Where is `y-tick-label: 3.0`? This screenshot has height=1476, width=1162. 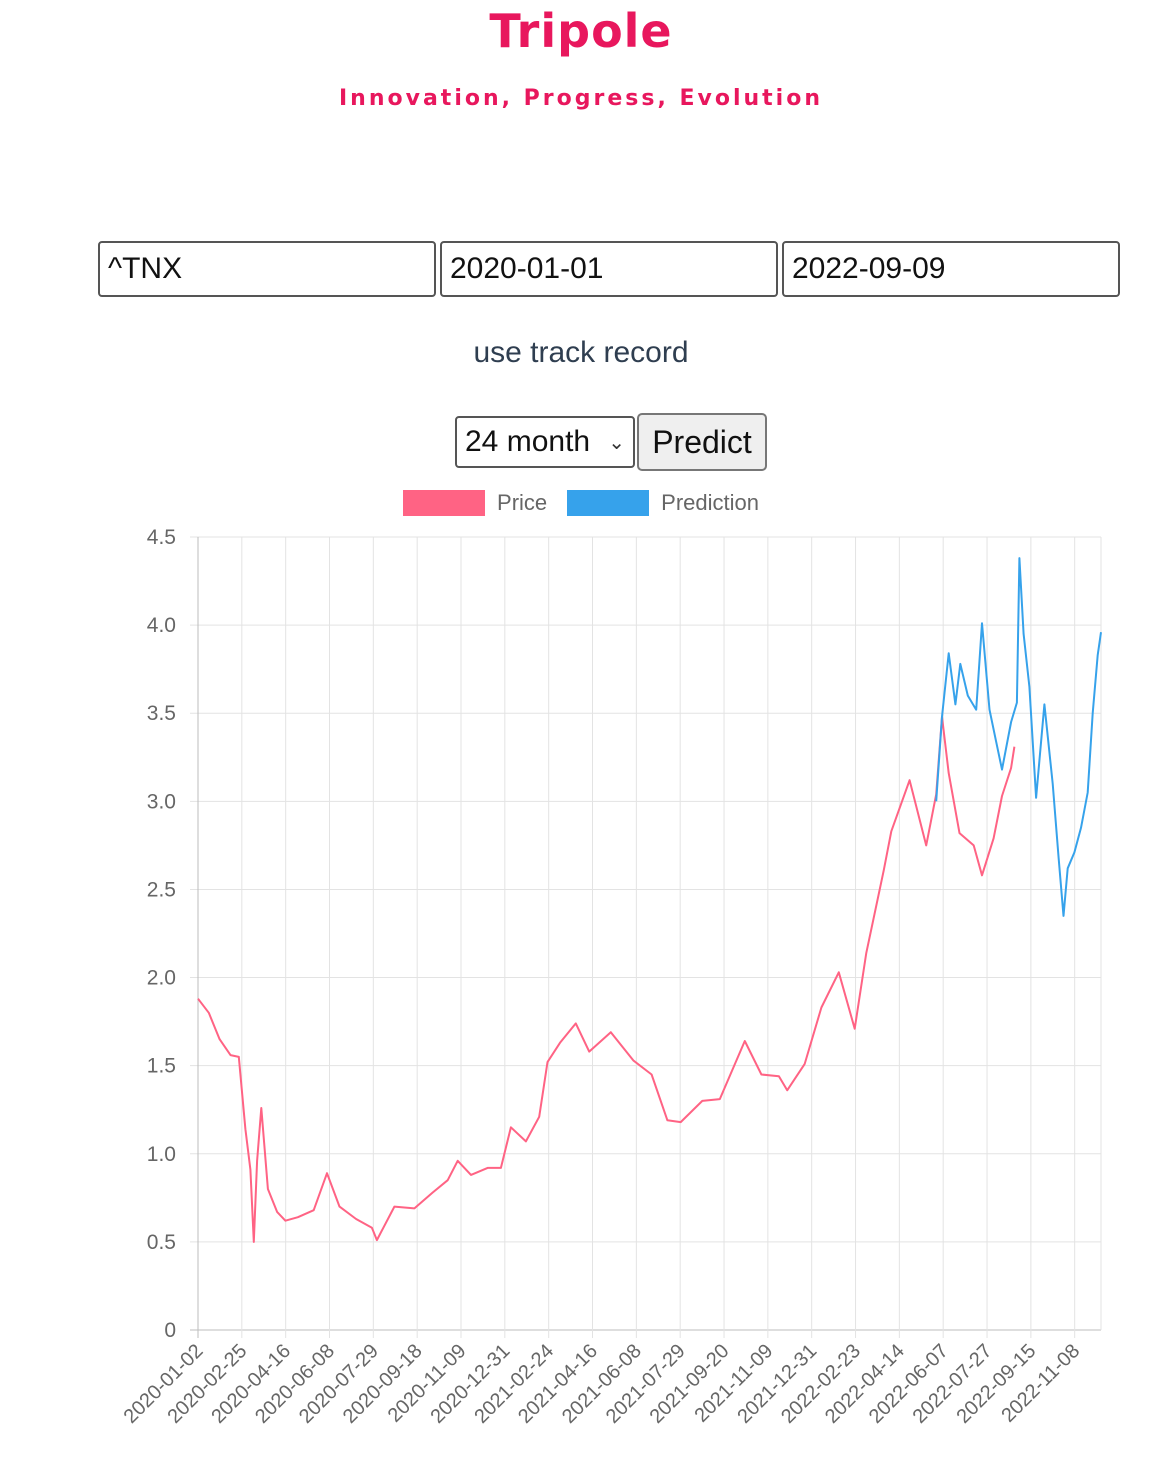 y-tick-label: 3.0 is located at coordinates (161, 801).